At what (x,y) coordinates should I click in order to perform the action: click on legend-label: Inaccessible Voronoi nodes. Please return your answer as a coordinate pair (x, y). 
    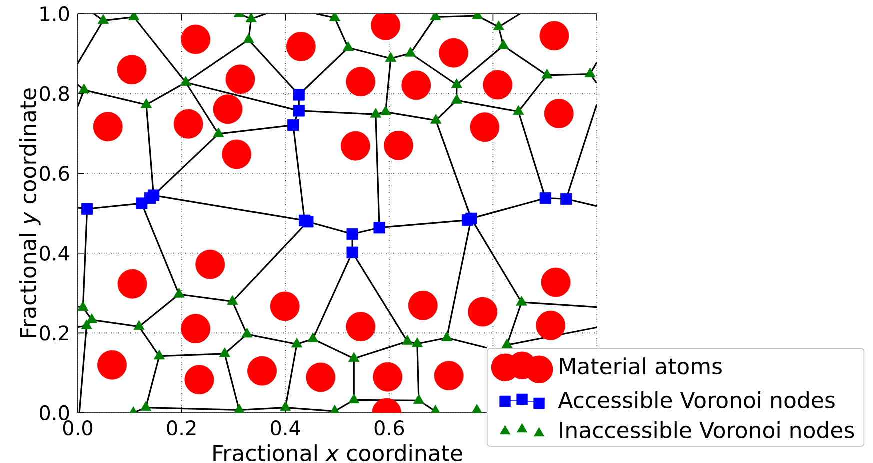
    Looking at the image, I should click on (707, 430).